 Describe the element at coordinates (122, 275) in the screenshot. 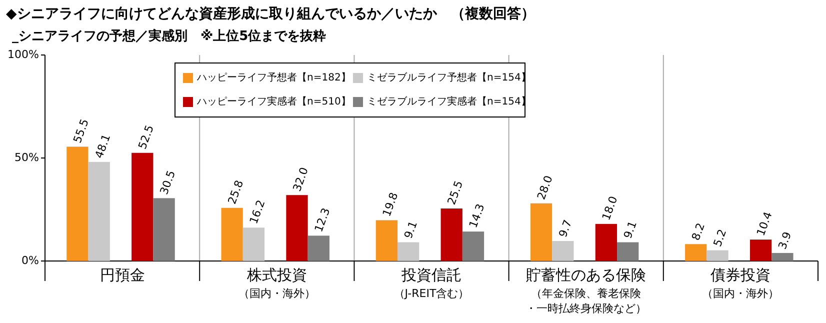

I see `x-tick-label: 円預金` at that location.